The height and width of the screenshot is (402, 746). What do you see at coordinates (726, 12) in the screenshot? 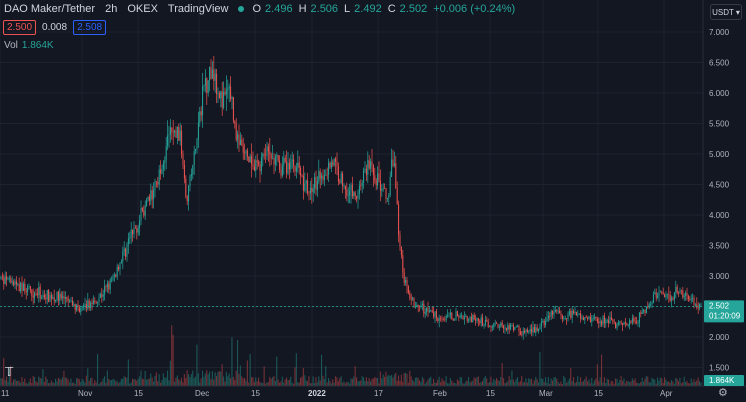
I see `currency-selector: USDT ▾` at bounding box center [726, 12].